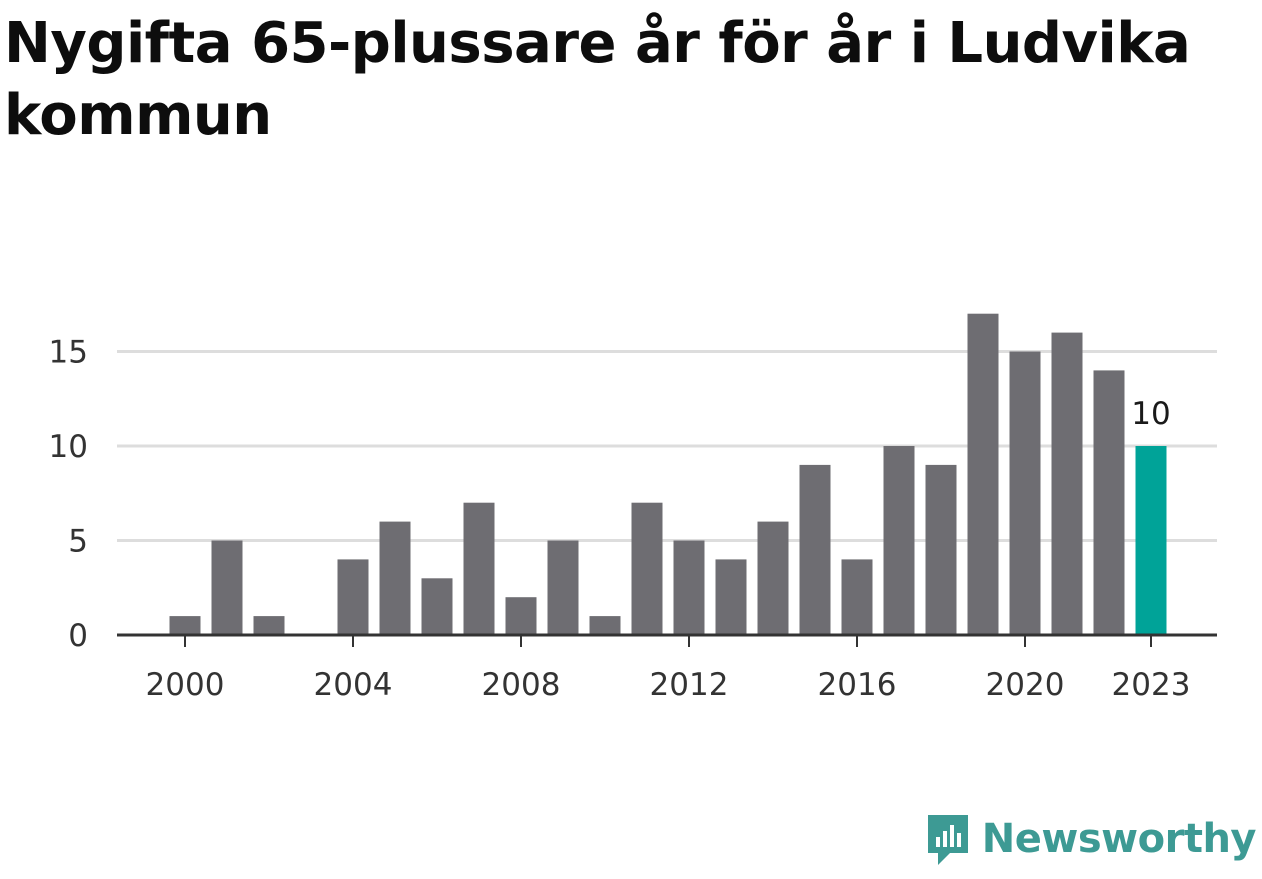  What do you see at coordinates (1151, 540) in the screenshot?
I see `bar-2023` at bounding box center [1151, 540].